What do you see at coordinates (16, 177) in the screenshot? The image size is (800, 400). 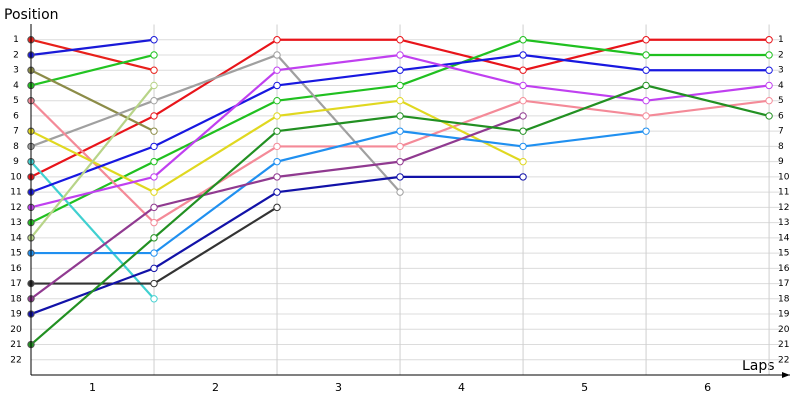 I see `y-tick-label: 10` at bounding box center [16, 177].